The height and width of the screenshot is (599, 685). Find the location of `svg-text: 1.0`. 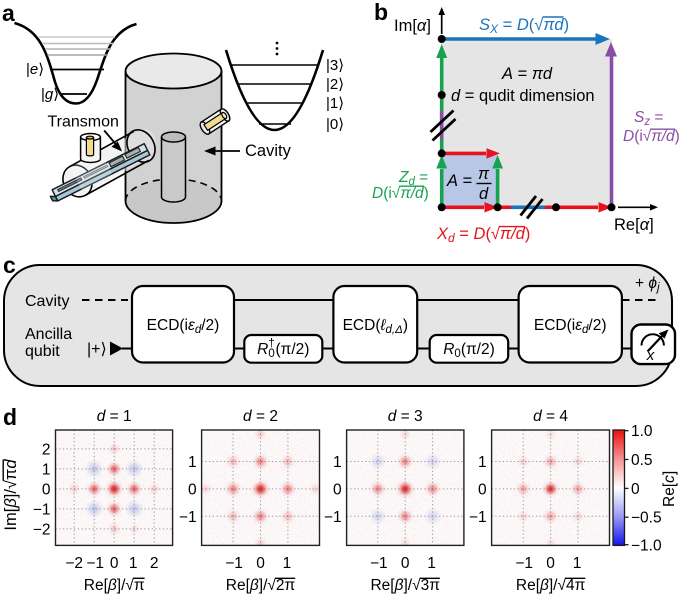

svg-text: 1.0 is located at coordinates (642, 431).